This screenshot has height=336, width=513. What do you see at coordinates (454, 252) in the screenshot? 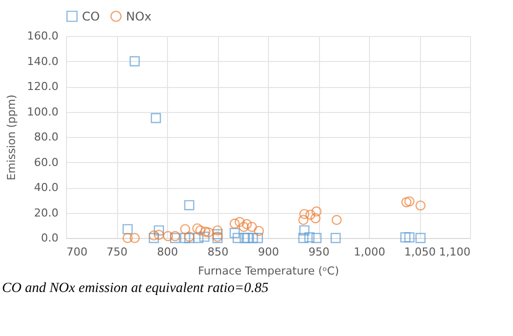
I see `x-tick-label: 1,100` at bounding box center [454, 252].